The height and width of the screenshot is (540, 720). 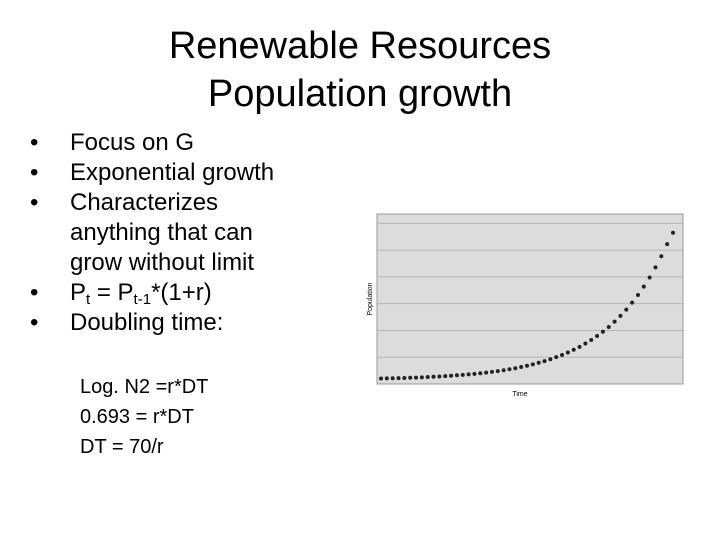 What do you see at coordinates (370, 298) in the screenshot?
I see `y-axis-label: Population` at bounding box center [370, 298].